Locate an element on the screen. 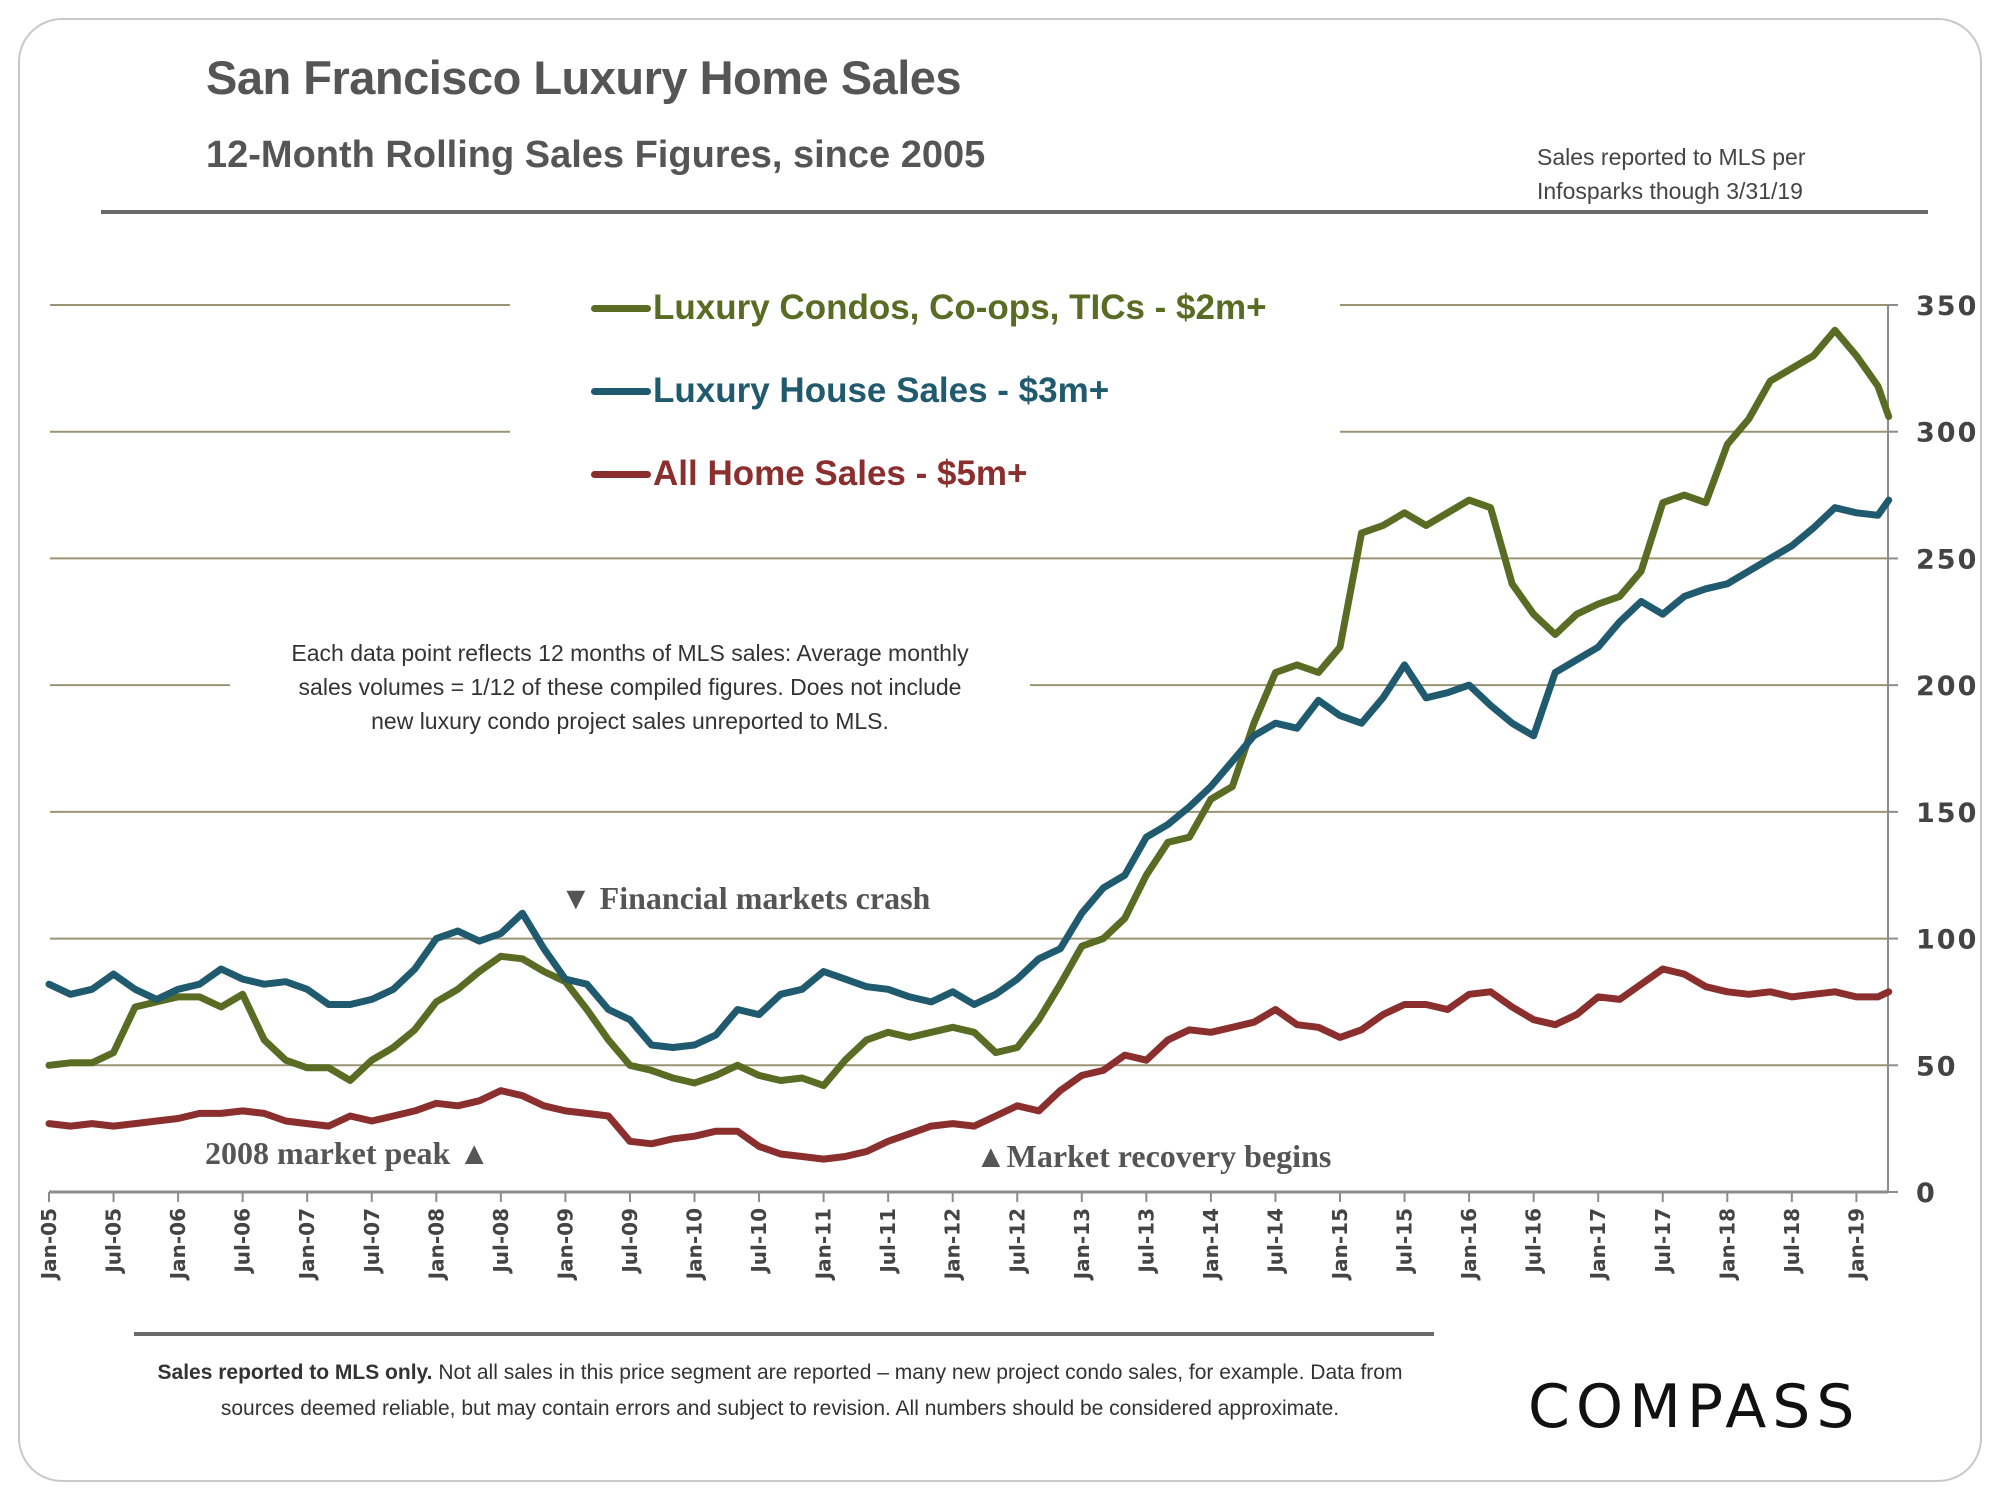  legend-item-all5m: All Home Sales - $5m+ is located at coordinates (809, 474).